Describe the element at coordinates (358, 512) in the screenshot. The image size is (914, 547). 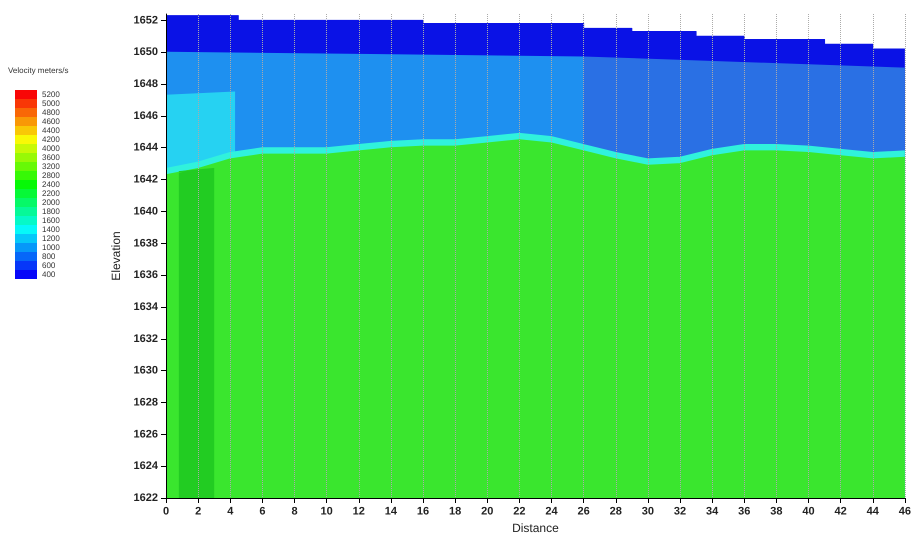
I see `x-tick-label: 12` at that location.